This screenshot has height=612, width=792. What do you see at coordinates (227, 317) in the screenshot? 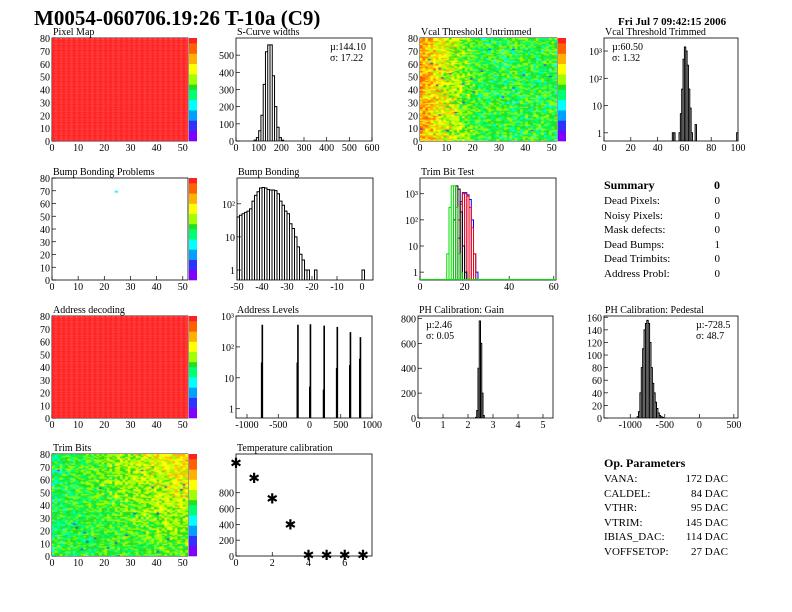
I see `y-tick-label: 10³` at bounding box center [227, 317].